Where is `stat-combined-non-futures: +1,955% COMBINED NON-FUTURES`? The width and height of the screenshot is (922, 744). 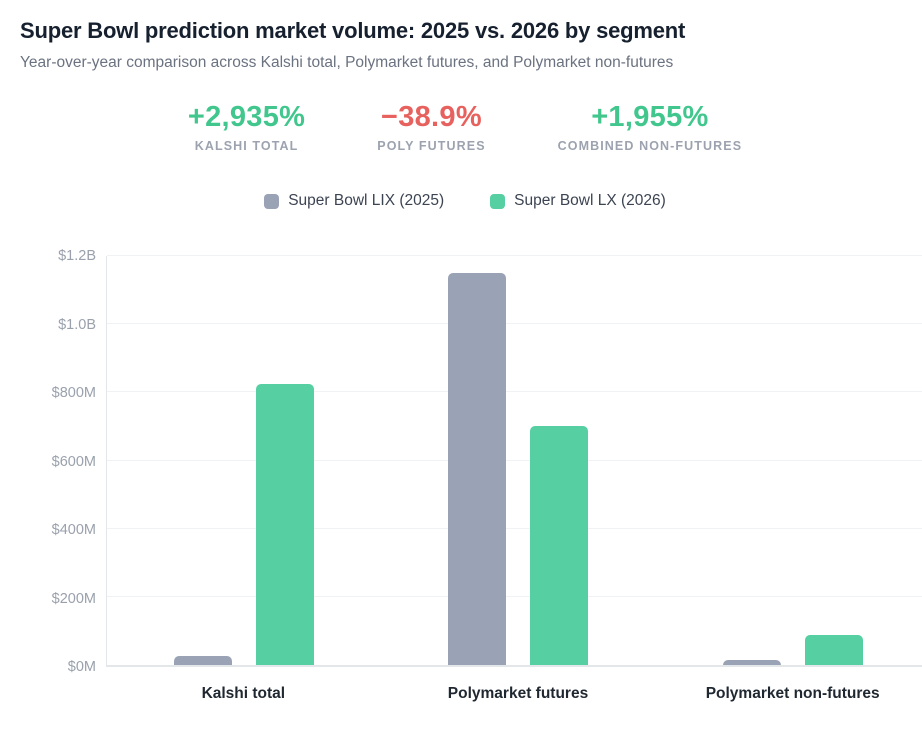 stat-combined-non-futures: +1,955% COMBINED NON-FUTURES is located at coordinates (650, 127).